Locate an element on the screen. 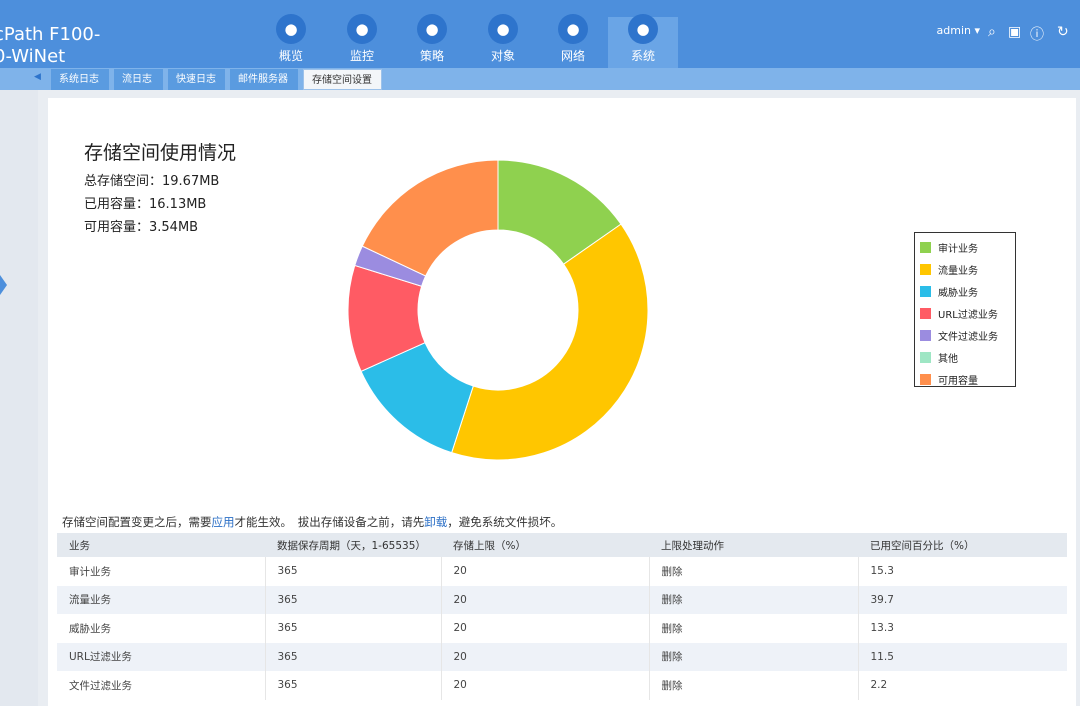 The image size is (1080, 706). table-cell: 流量业务 is located at coordinates (161, 599).